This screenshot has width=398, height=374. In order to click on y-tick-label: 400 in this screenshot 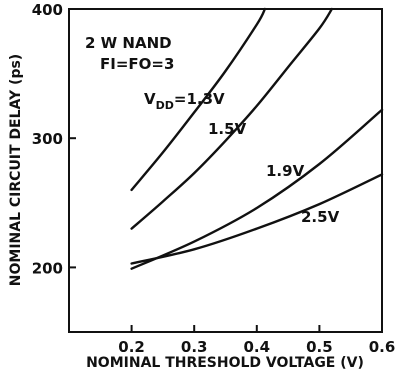, I will do `click(47, 10)`.